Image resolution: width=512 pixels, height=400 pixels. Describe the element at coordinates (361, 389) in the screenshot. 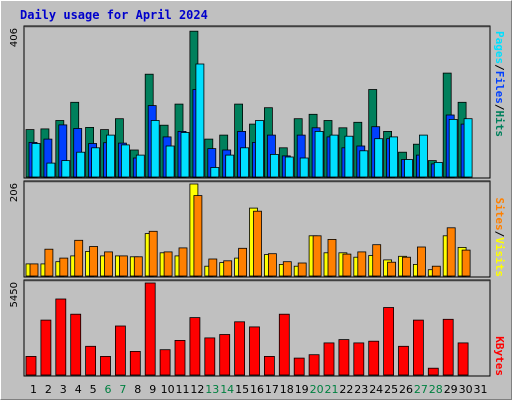

I see `x-tick-day-23: 23` at that location.